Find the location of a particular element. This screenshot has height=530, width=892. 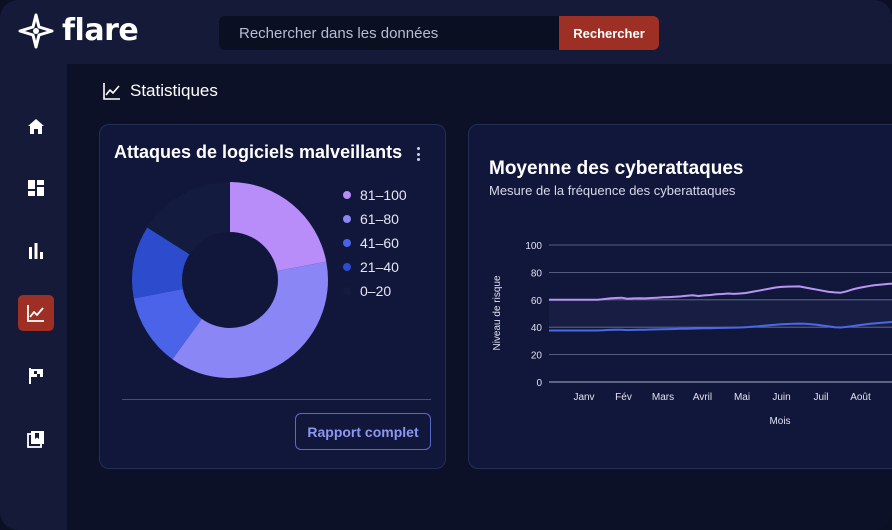

page-title: Statistiques is located at coordinates (174, 90).